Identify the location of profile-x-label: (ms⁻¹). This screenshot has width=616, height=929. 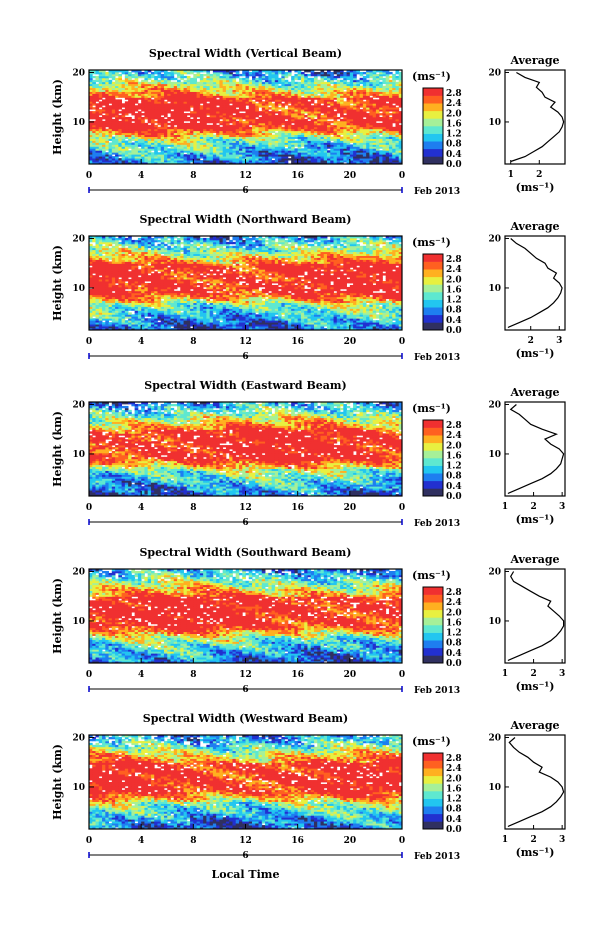
(535, 353).